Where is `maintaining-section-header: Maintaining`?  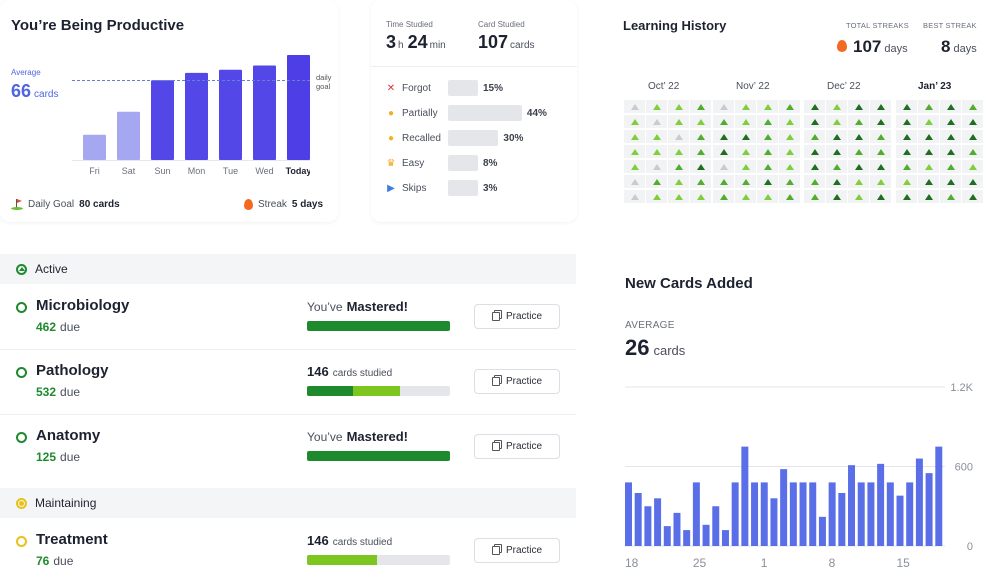
maintaining-section-header: Maintaining is located at coordinates (288, 503).